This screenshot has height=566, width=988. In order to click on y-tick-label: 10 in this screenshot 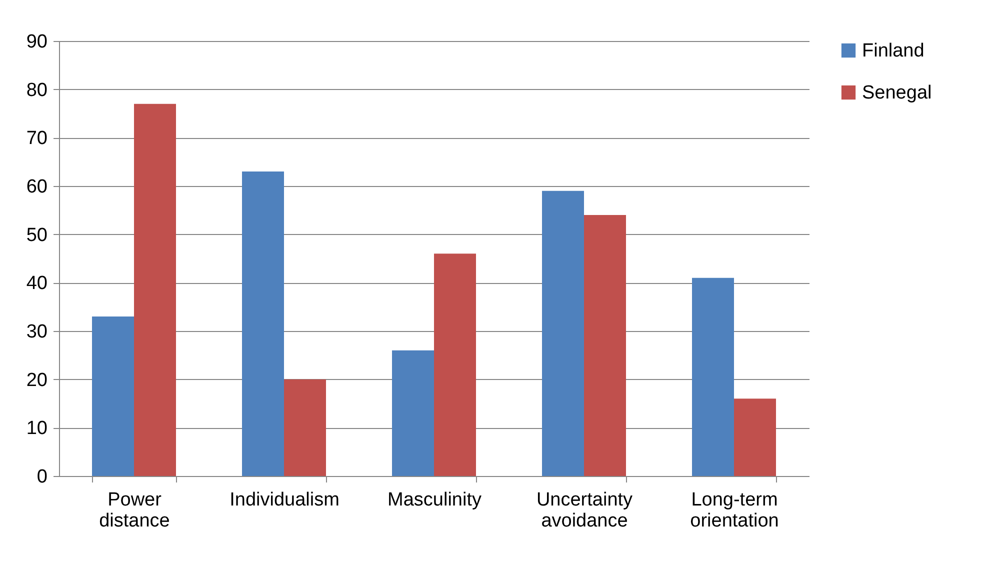, I will do `click(37, 429)`.